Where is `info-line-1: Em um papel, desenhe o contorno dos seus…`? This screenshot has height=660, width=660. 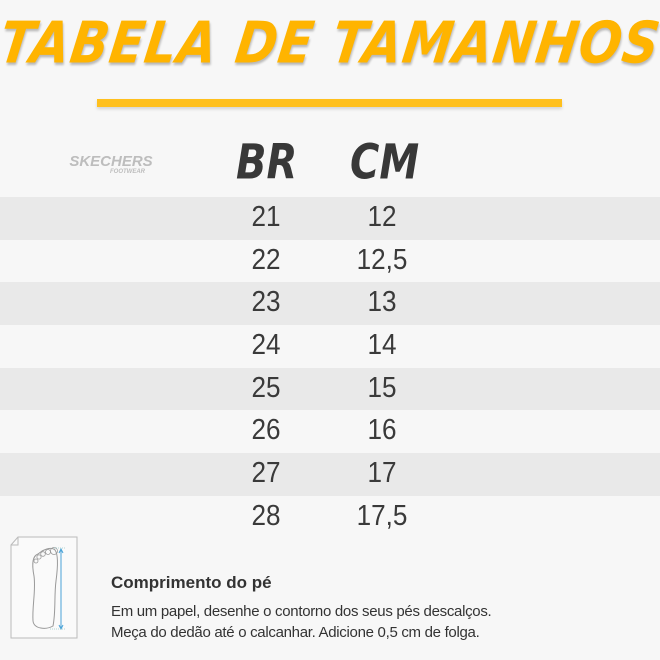 info-line-1: Em um papel, desenhe o contorno dos seus… is located at coordinates (301, 611).